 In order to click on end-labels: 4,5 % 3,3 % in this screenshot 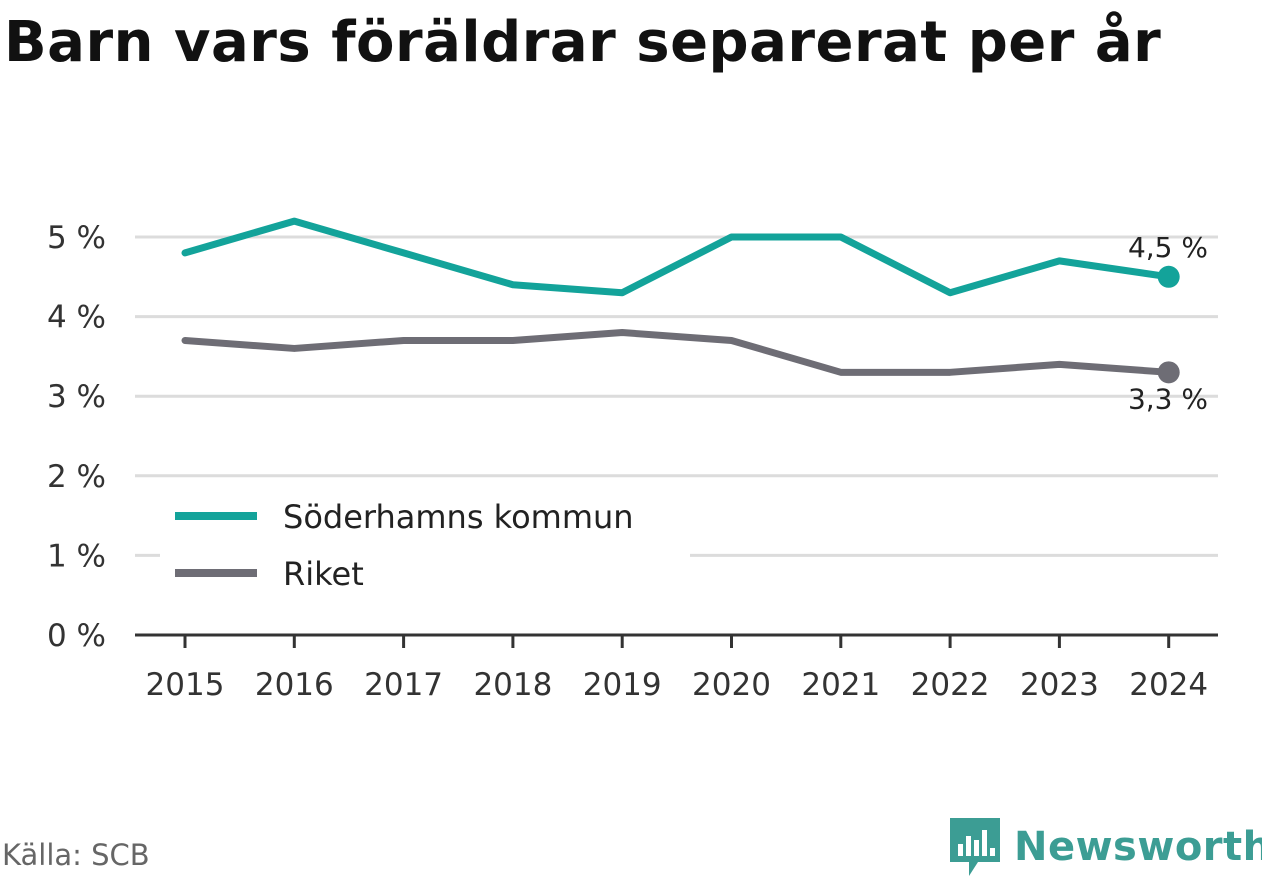, I will do `click(1168, 323)`.